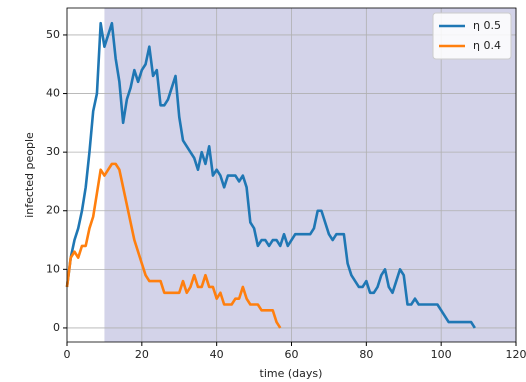  Describe the element at coordinates (53, 93) in the screenshot. I see `y-tick-label: 40` at that location.